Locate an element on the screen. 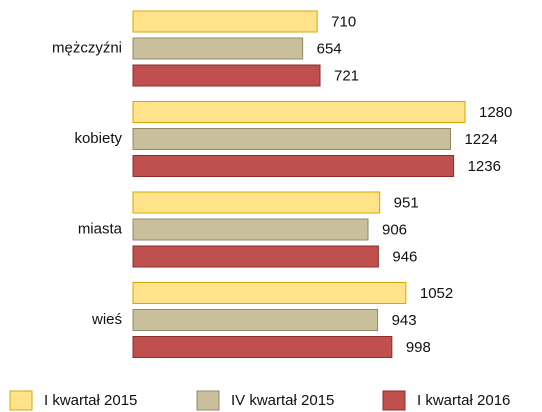 The width and height of the screenshot is (542, 412). category-label: kobiety is located at coordinates (98, 138).